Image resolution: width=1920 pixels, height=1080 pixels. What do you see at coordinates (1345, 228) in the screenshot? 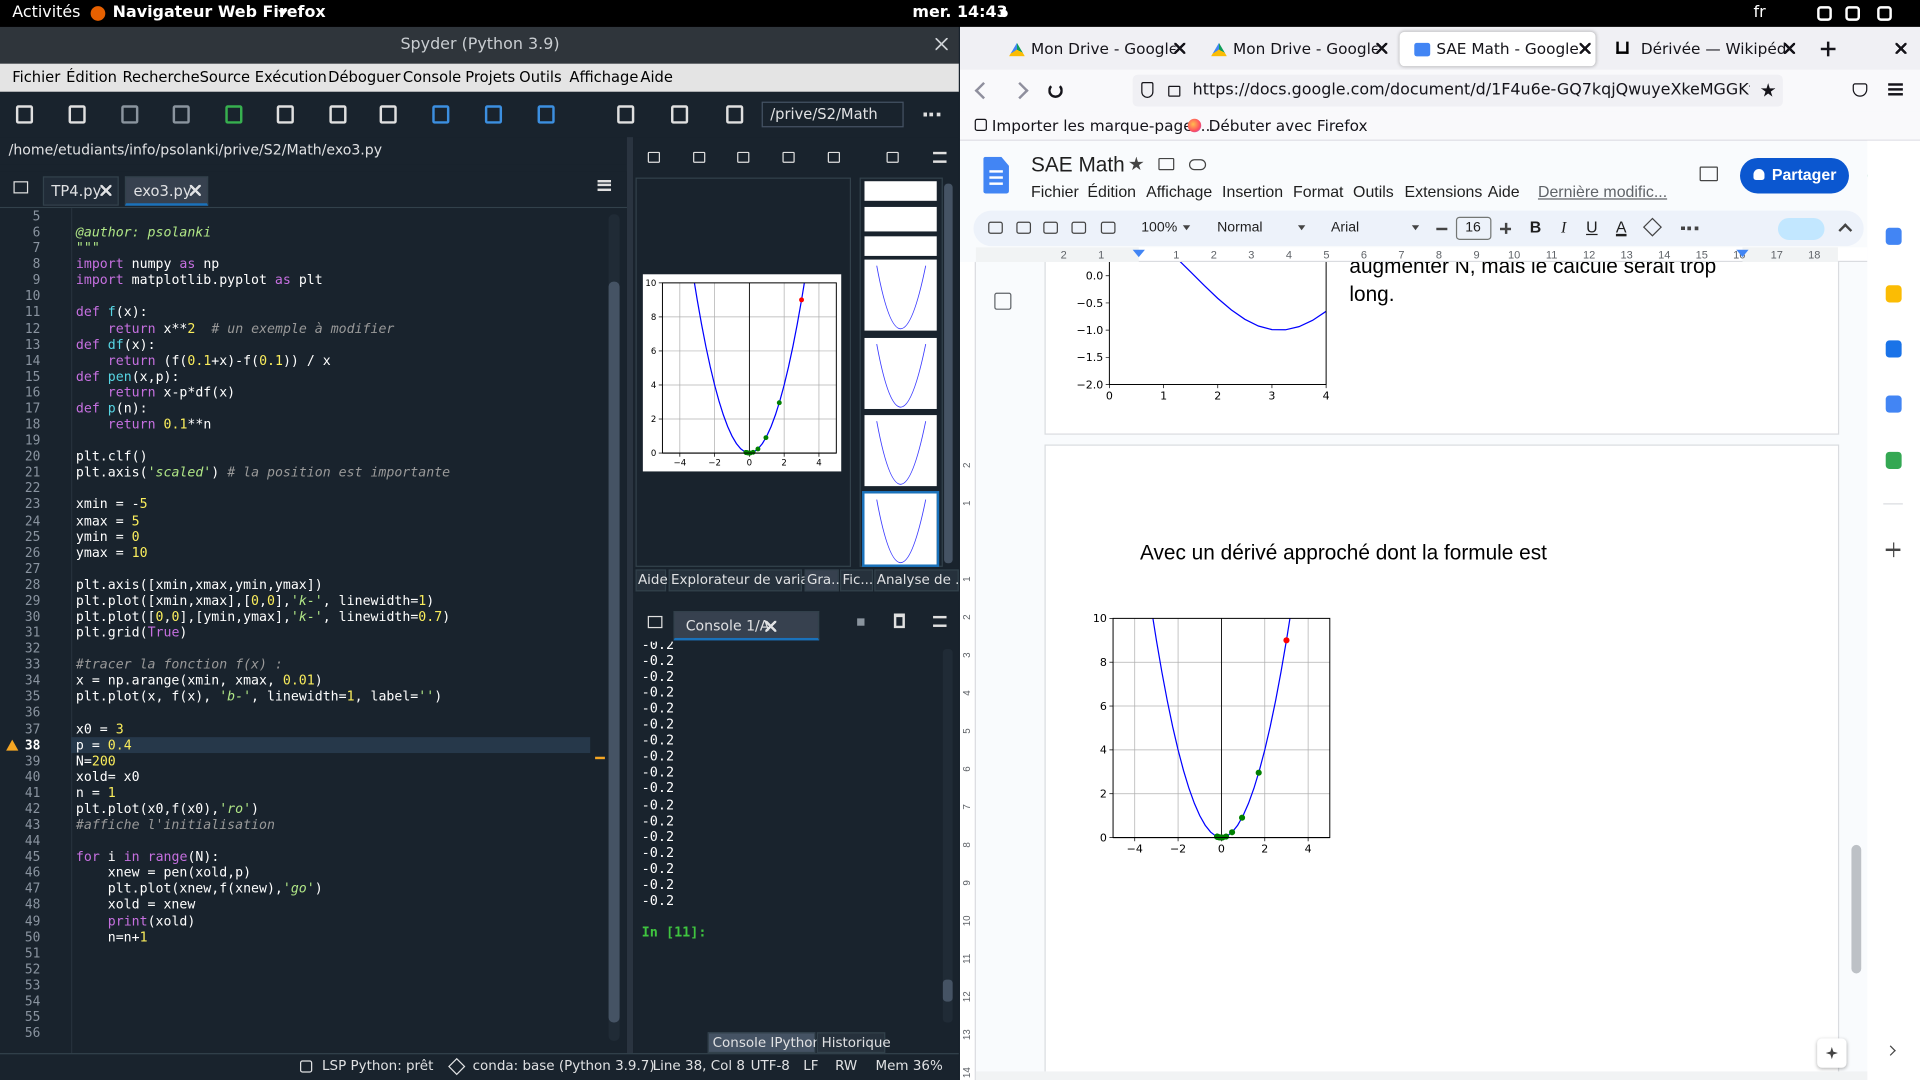
I see `font-family: Arial` at bounding box center [1345, 228].